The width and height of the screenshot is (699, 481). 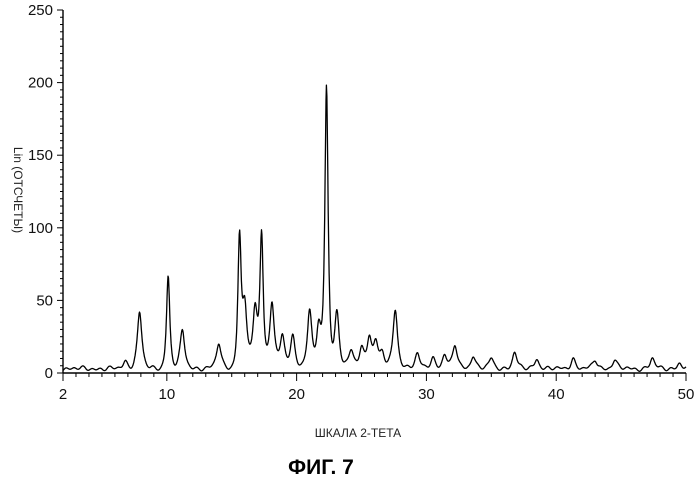 I want to click on y-tick-label: 150, so click(x=40, y=155).